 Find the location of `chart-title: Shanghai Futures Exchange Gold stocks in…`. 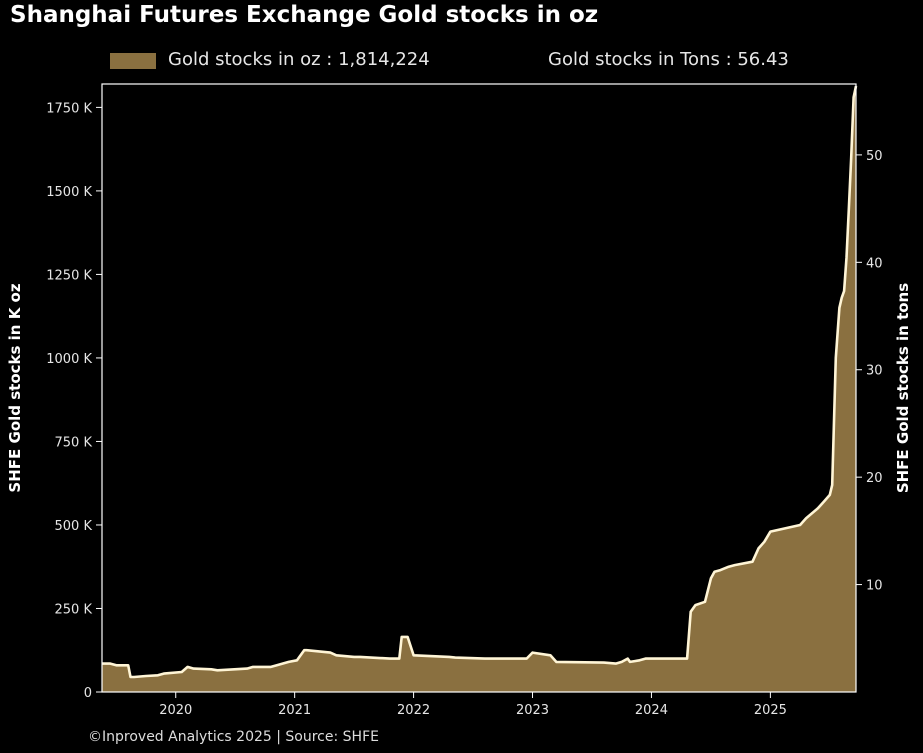

chart-title: Shanghai Futures Exchange Gold stocks in… is located at coordinates (304, 15).